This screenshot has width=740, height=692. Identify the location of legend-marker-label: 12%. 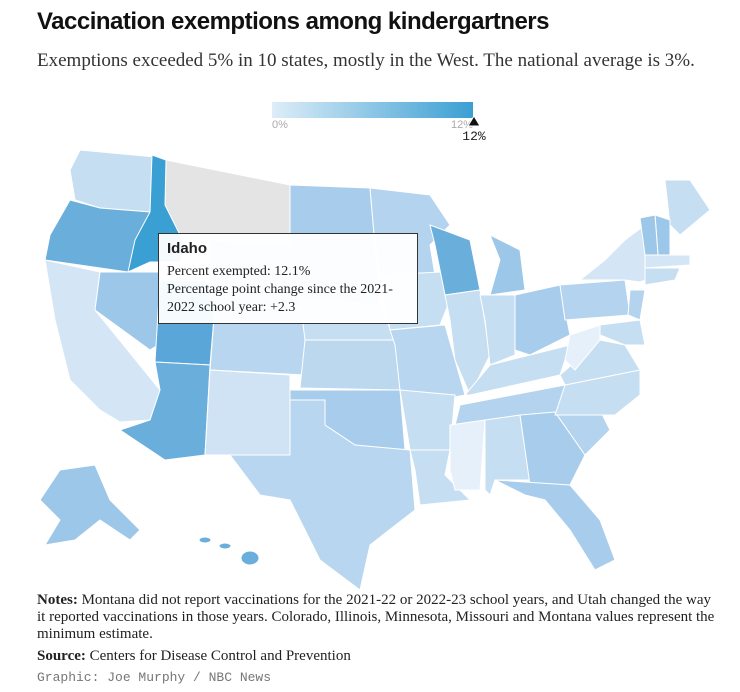
(474, 136).